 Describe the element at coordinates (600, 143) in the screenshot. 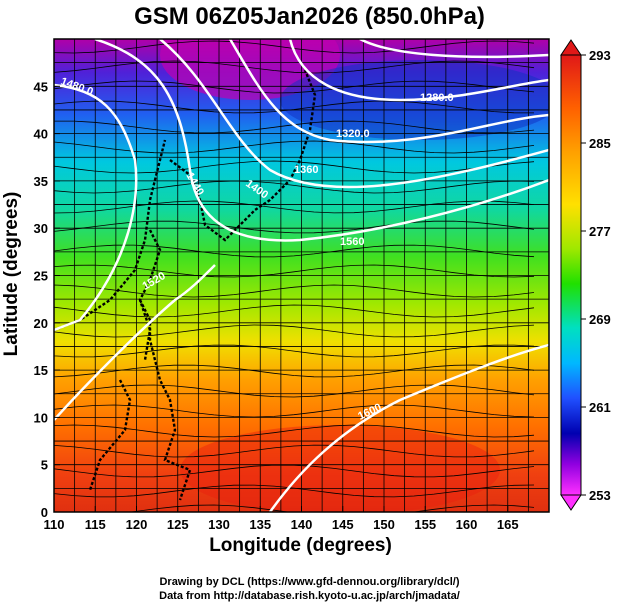

I see `colorbar-tick-label: 285` at that location.